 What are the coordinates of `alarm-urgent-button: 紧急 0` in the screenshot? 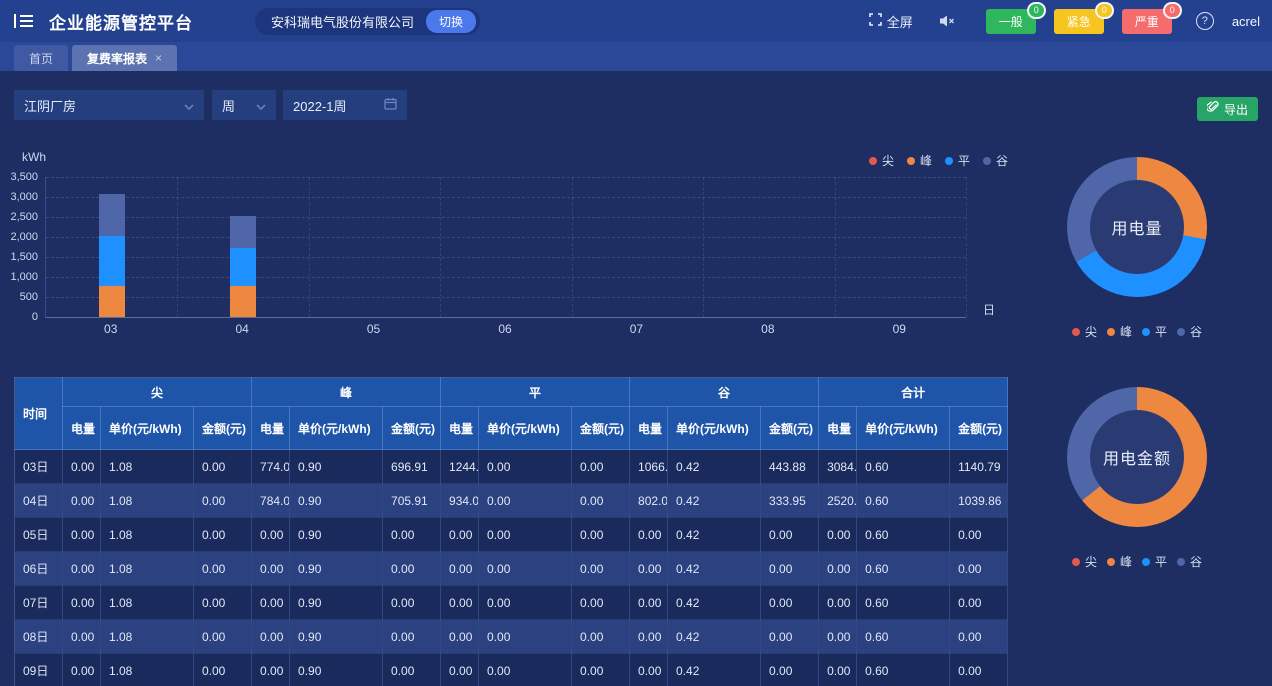 It's located at (1083, 17).